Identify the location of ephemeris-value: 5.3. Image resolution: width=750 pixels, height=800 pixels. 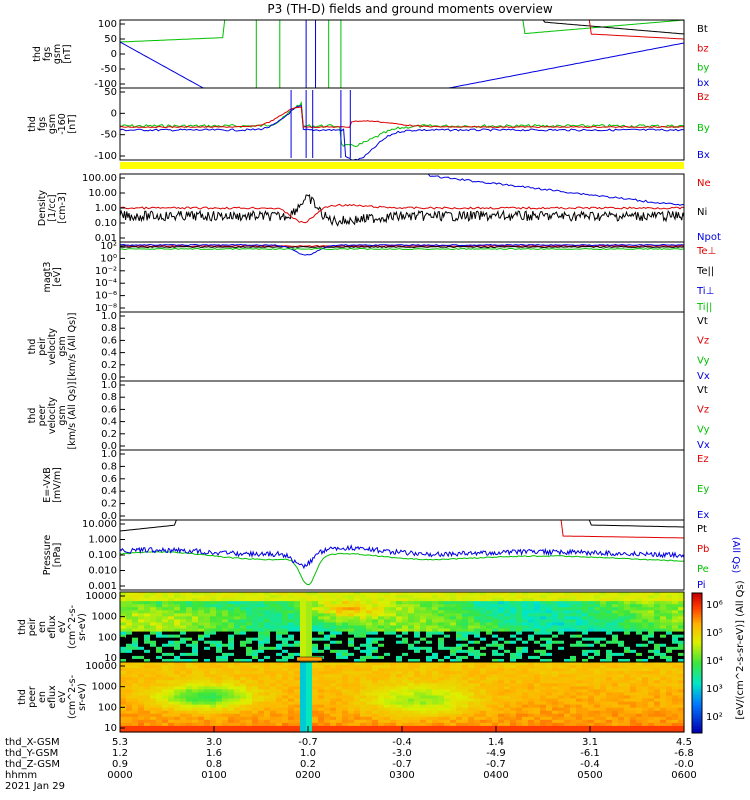
(120, 742).